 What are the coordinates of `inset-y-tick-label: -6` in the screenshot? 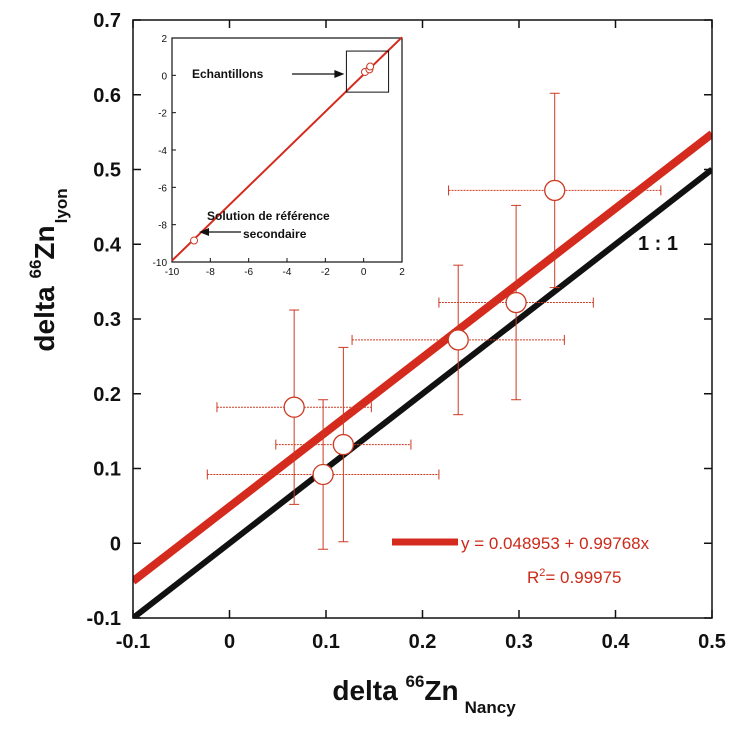 It's located at (162, 188).